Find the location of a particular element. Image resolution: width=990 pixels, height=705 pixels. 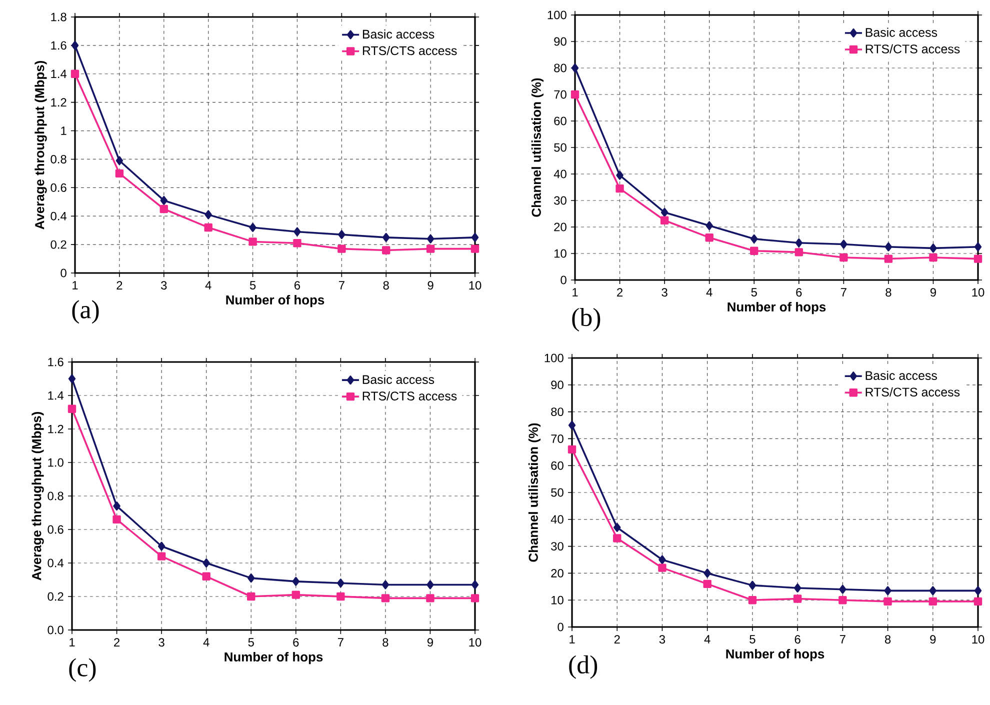

text: (c) is located at coordinates (82, 670).